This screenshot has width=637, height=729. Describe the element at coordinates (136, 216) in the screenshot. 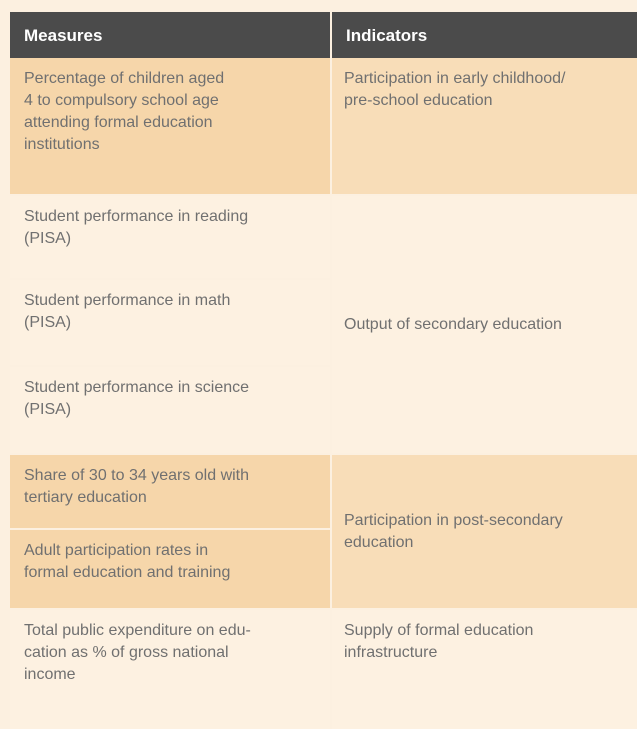

I see `text-line: Student performance in reading` at that location.